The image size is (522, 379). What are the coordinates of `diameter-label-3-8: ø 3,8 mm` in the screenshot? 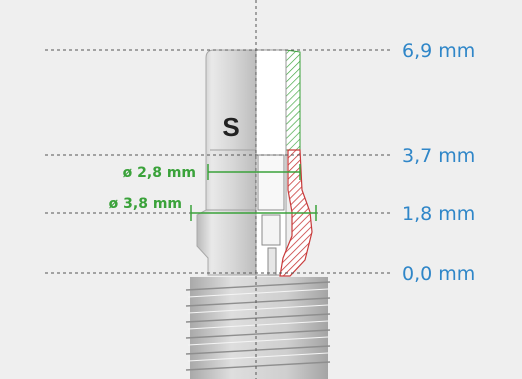 It's located at (145, 204).